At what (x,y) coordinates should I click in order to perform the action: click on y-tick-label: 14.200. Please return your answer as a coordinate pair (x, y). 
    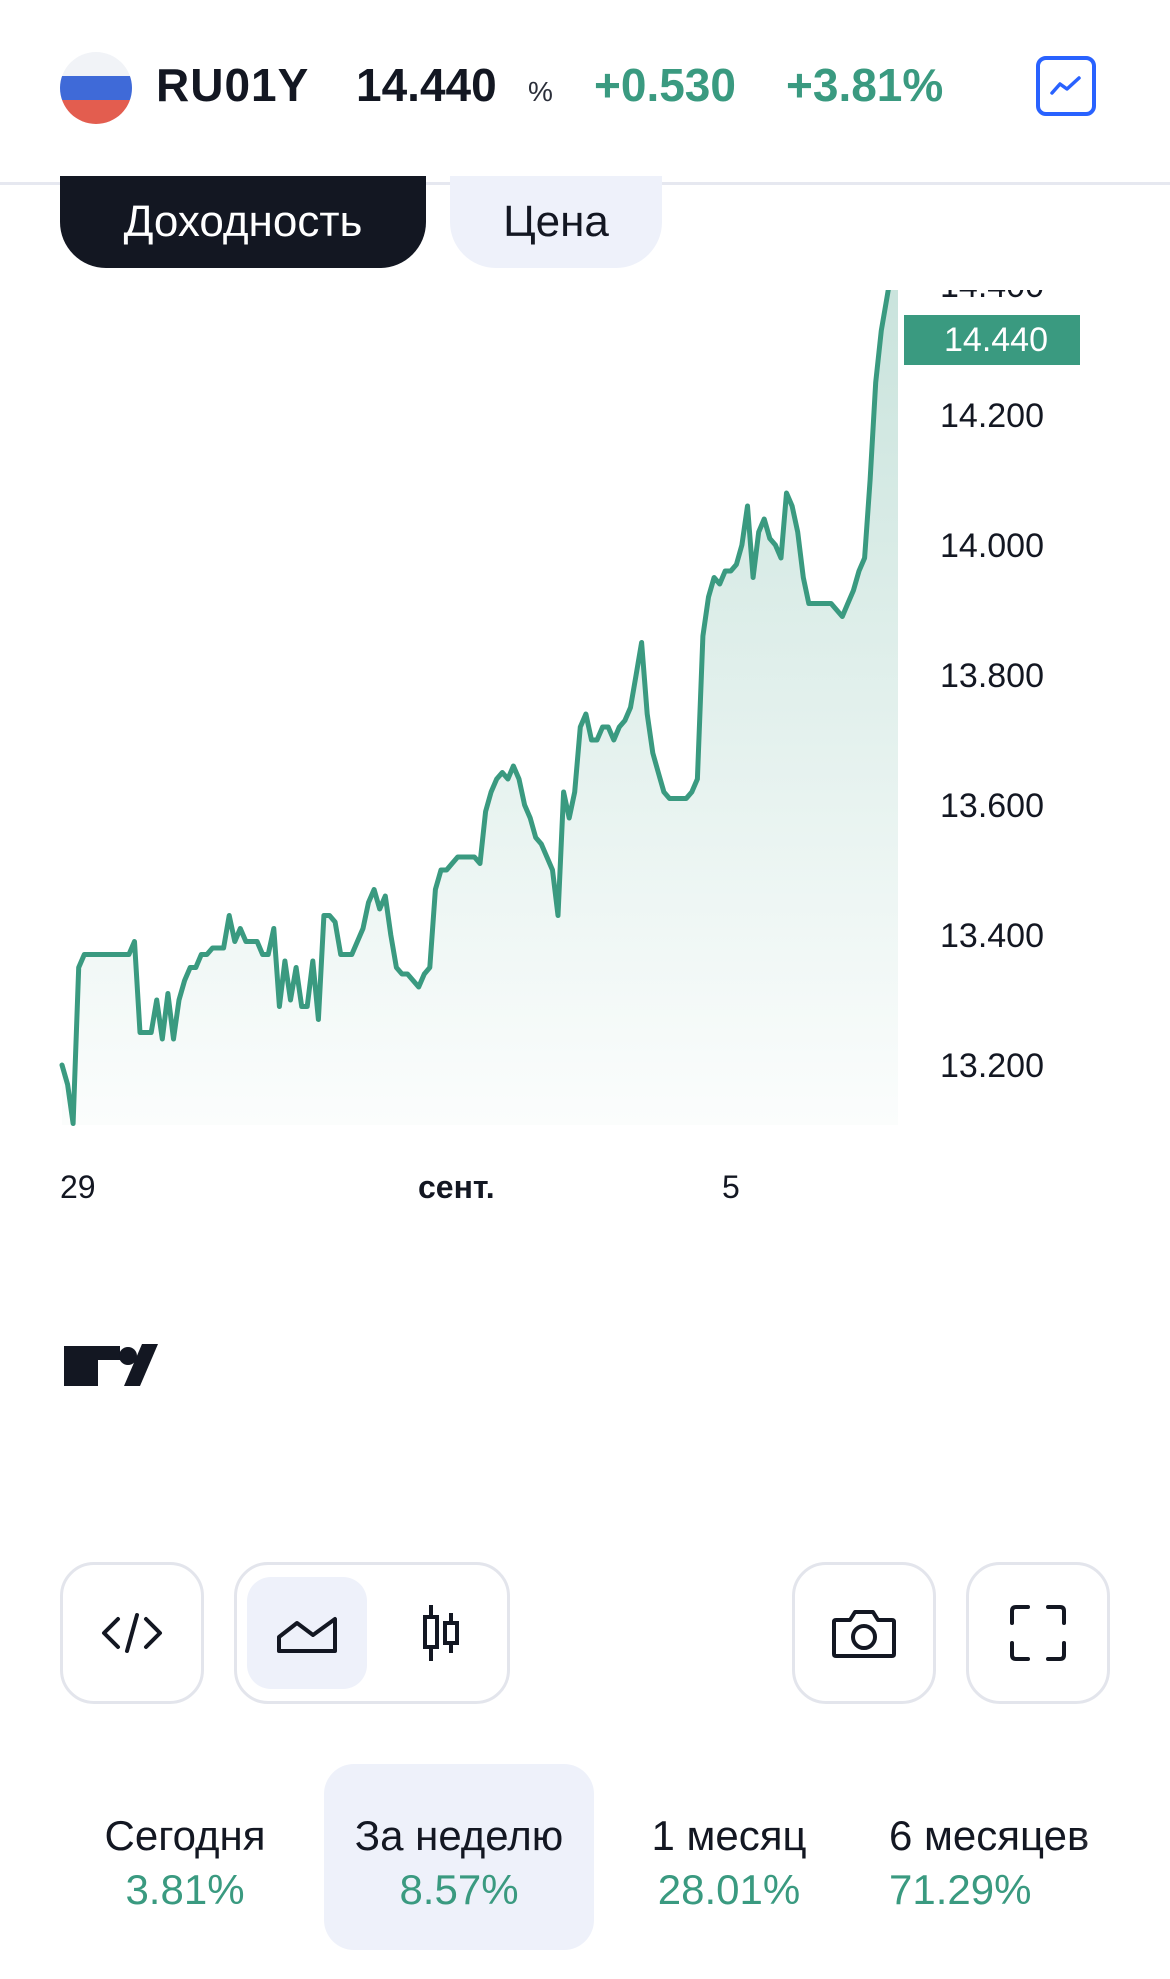
    Looking at the image, I should click on (992, 416).